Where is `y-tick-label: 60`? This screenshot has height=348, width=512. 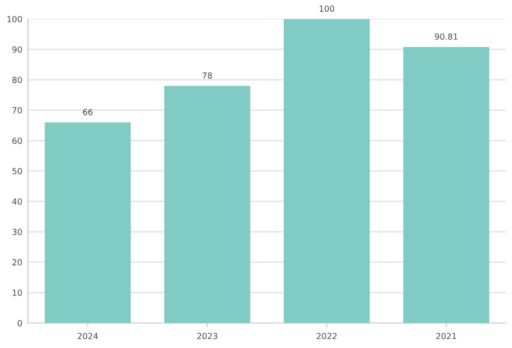
y-tick-label: 60 is located at coordinates (17, 141).